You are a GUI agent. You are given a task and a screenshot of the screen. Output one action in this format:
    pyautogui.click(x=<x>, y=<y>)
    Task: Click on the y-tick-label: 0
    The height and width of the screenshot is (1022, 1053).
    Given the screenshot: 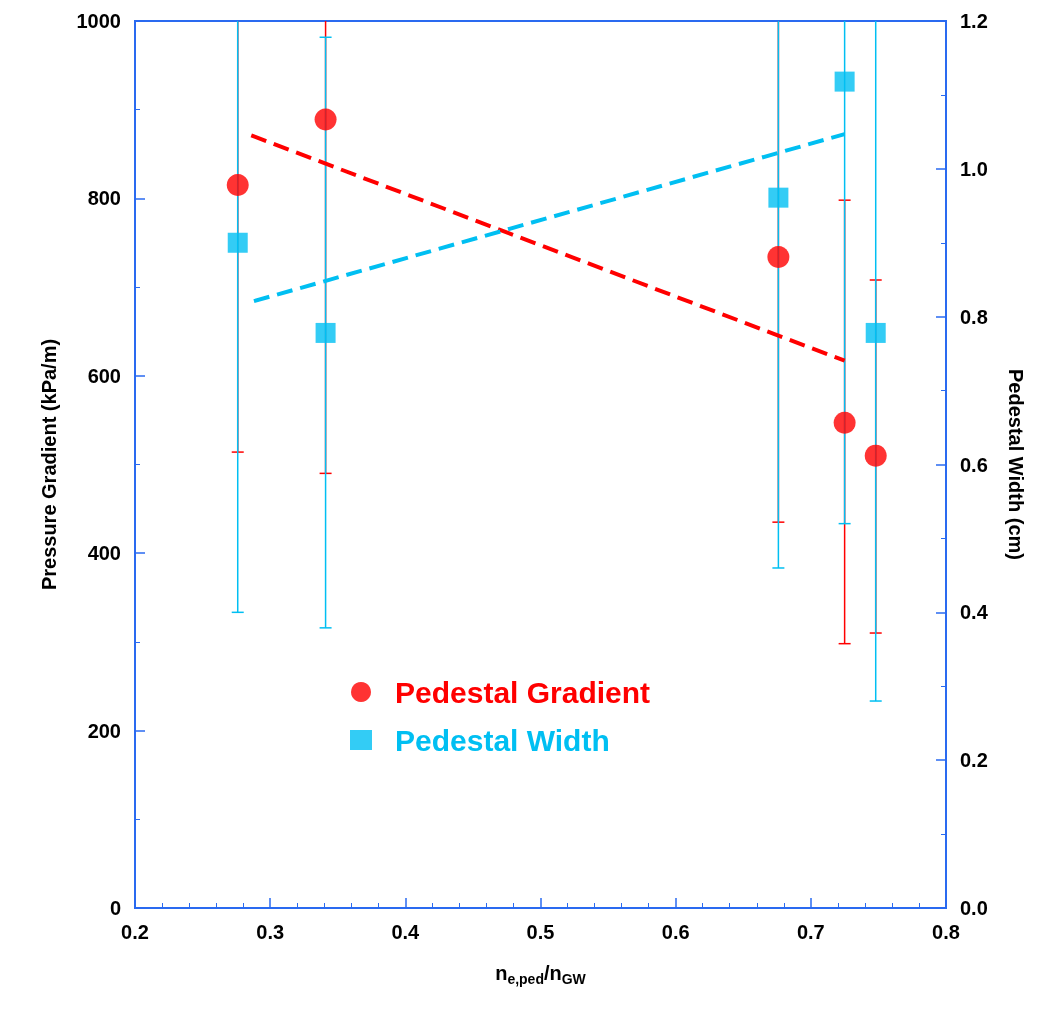 What is the action you would take?
    pyautogui.click(x=115, y=908)
    